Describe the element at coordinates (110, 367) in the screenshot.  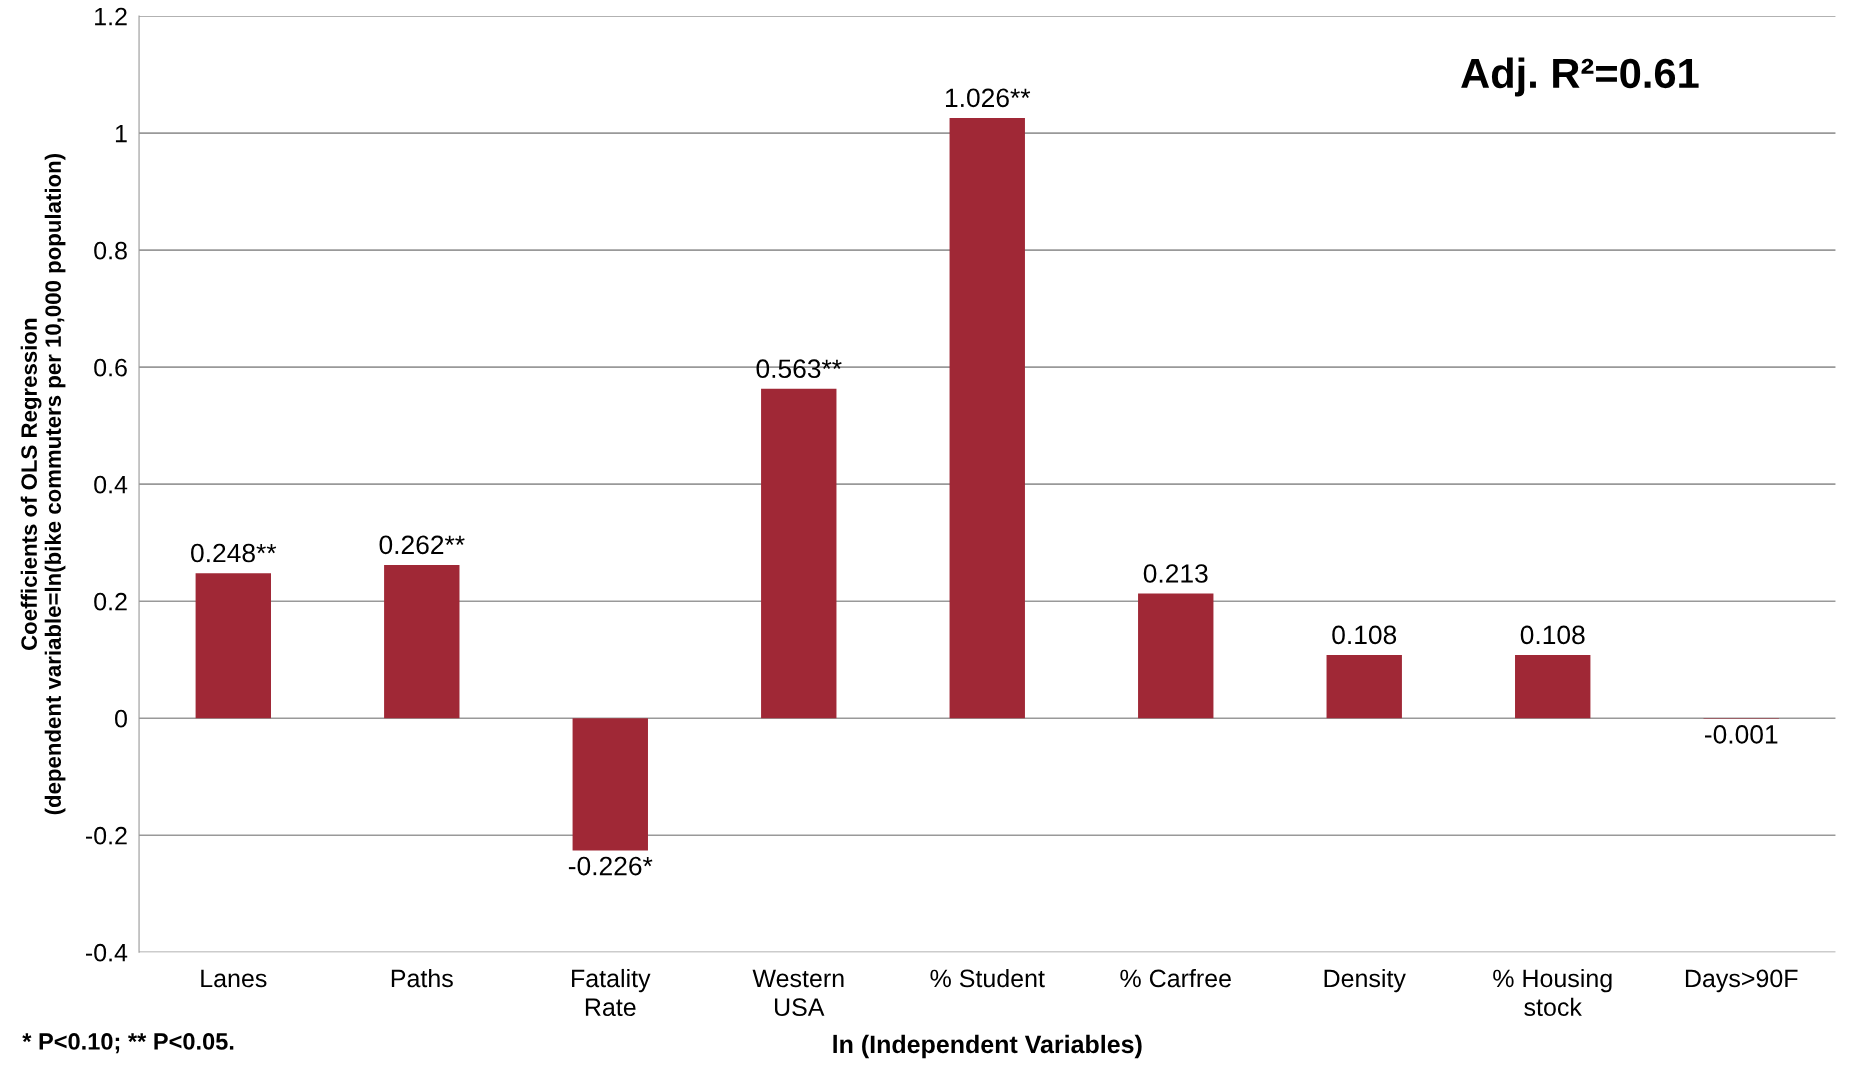
I see `y-tick-label: 0.6` at that location.